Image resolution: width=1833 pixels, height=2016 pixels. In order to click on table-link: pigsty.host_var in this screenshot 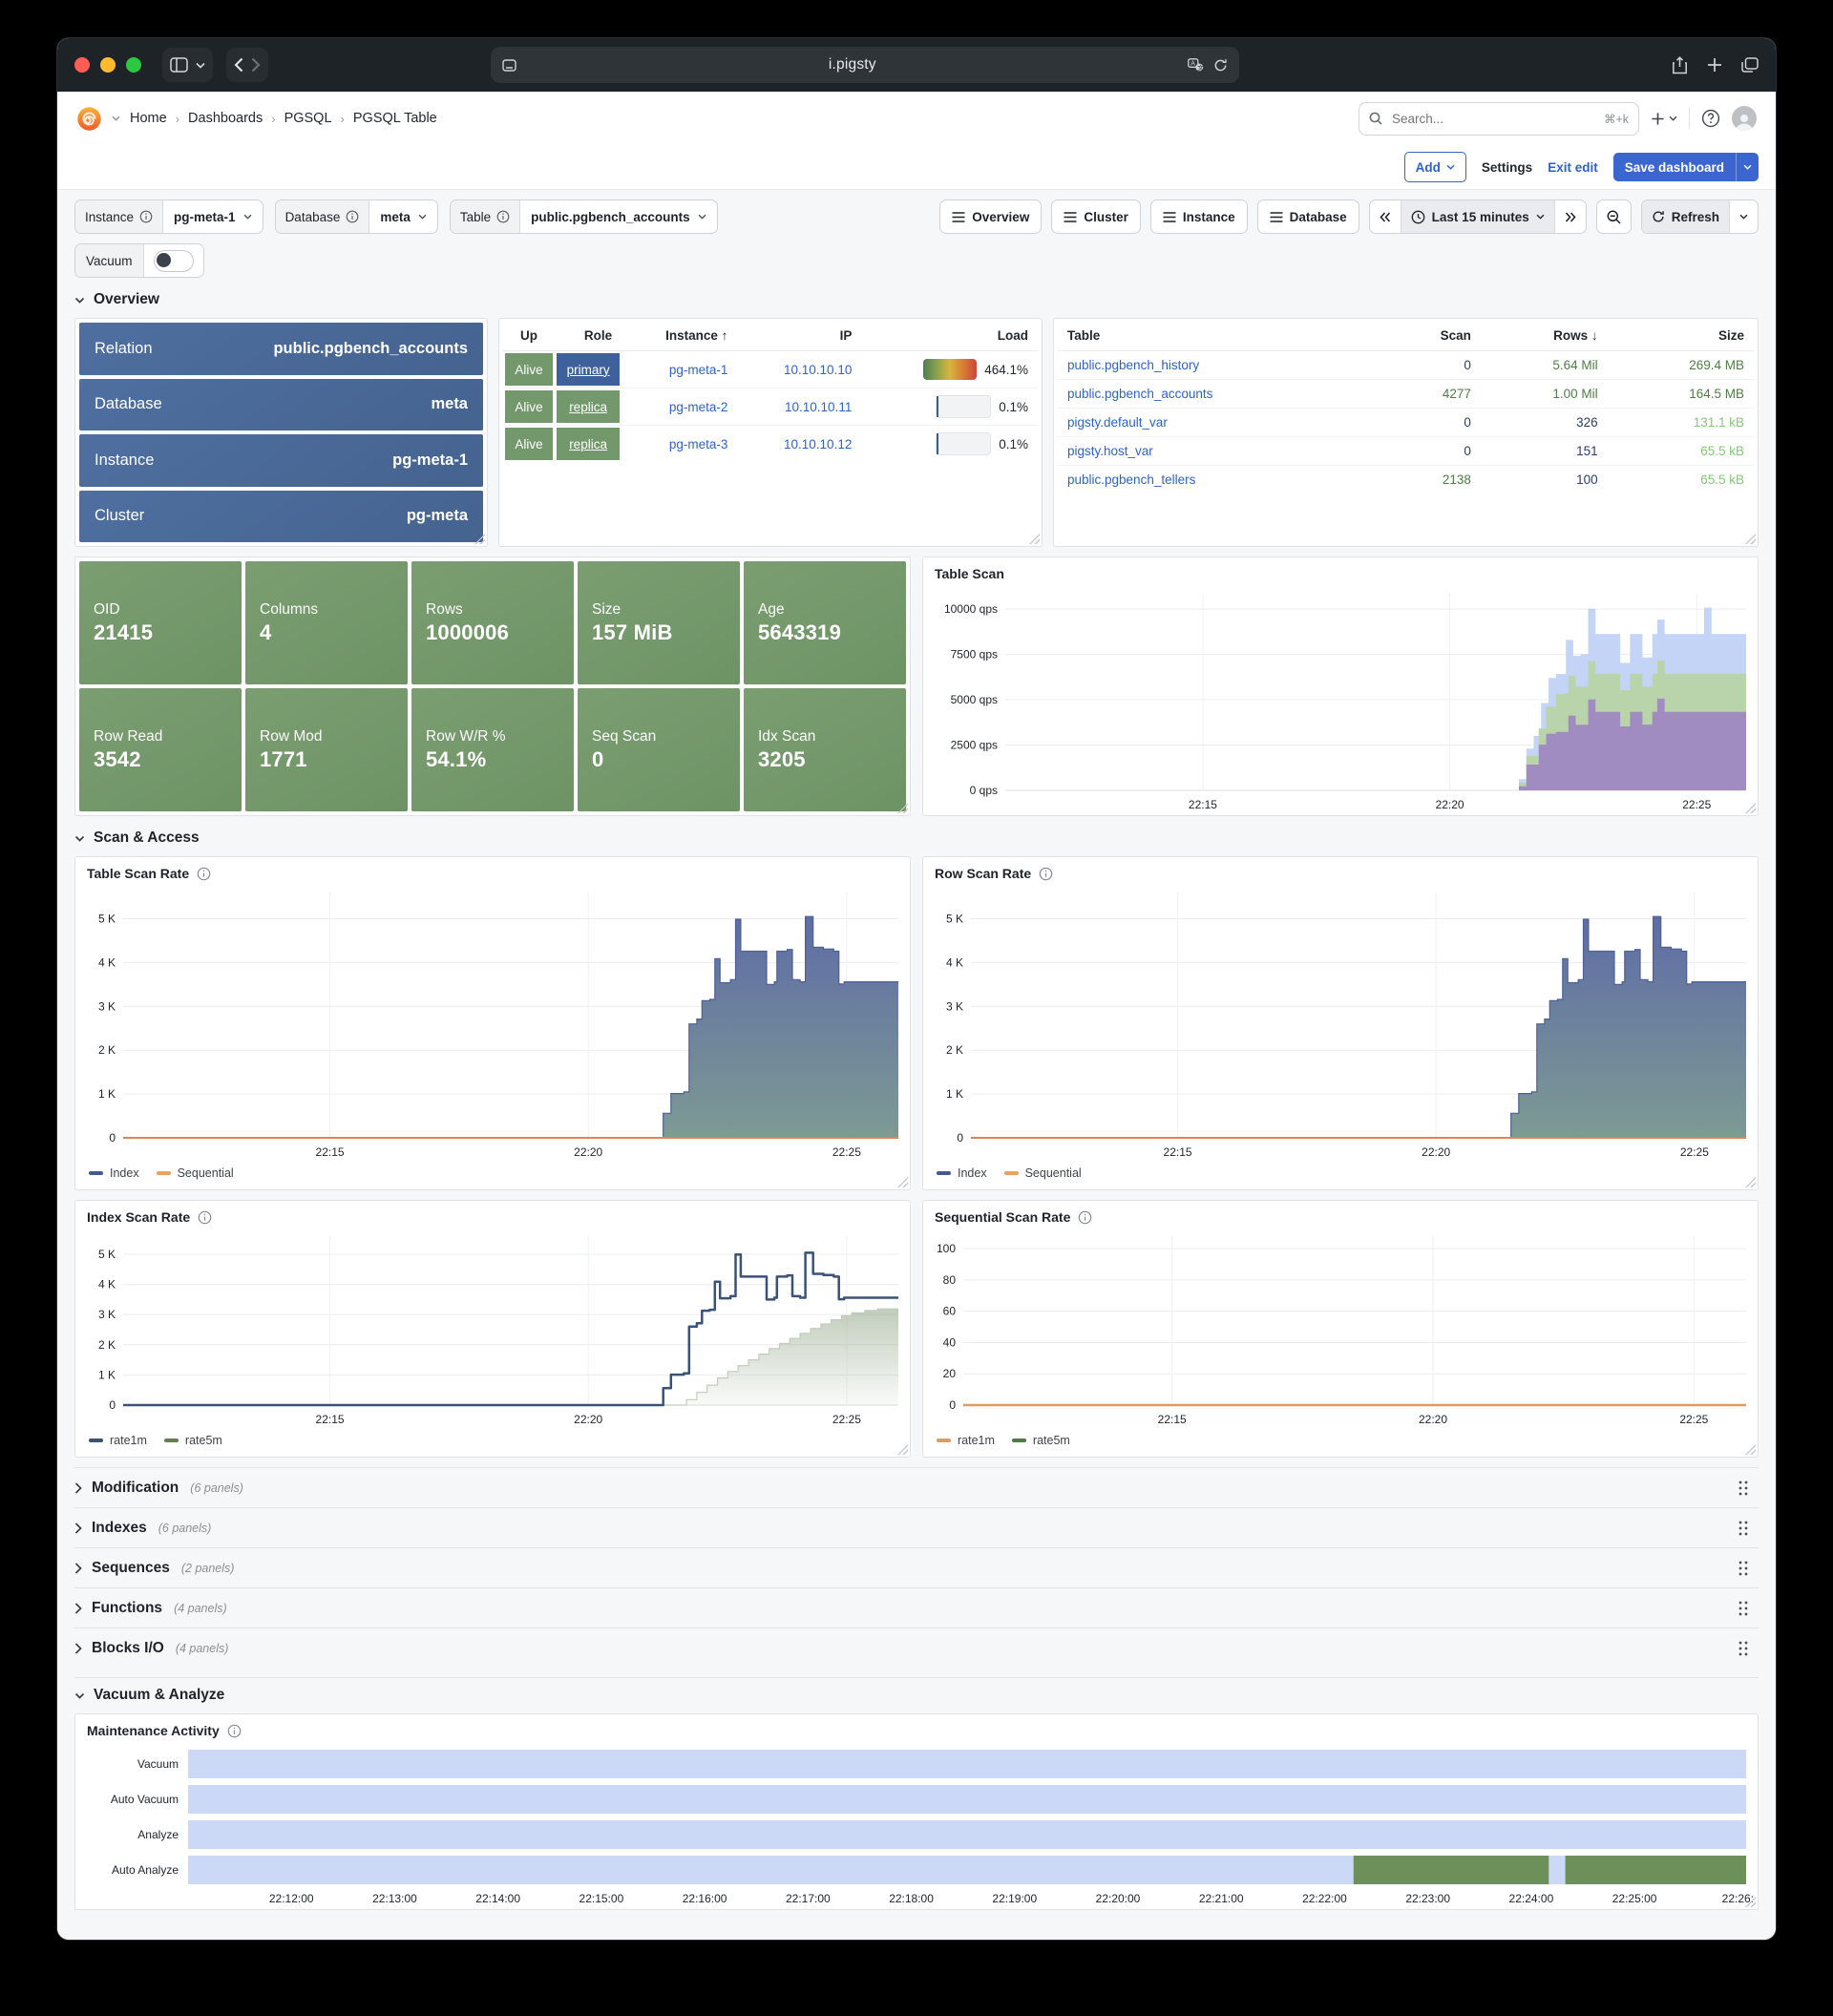, I will do `click(1110, 451)`.